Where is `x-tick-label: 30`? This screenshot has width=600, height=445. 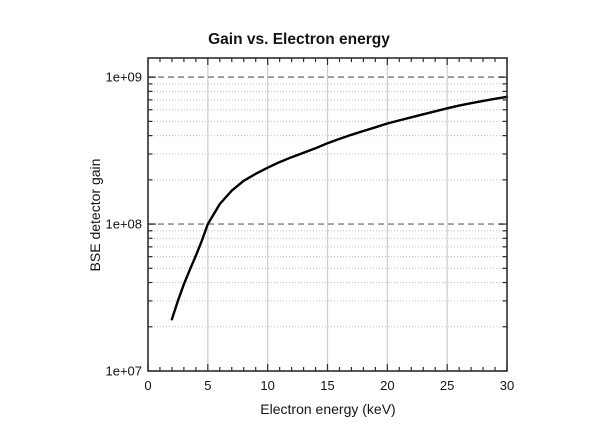
x-tick-label: 30 is located at coordinates (507, 385).